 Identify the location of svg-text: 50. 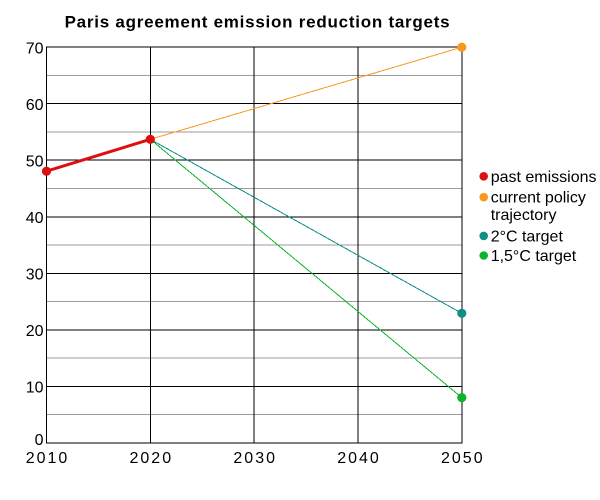
(35, 162).